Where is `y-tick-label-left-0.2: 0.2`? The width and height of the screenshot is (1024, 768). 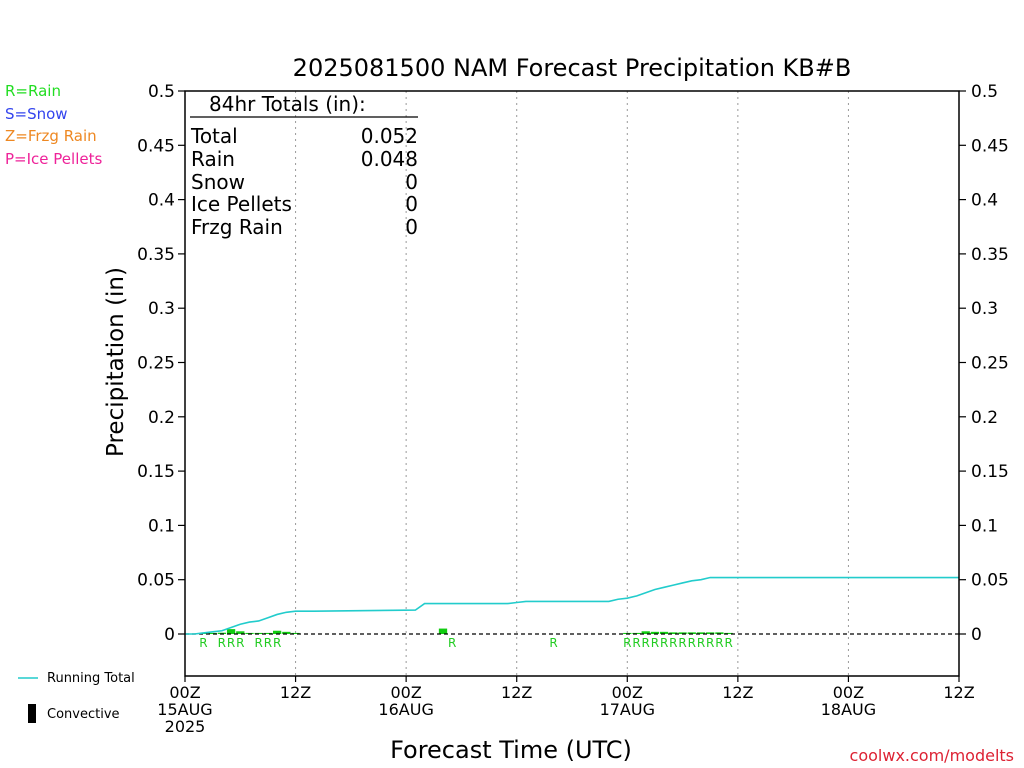
y-tick-label-left-0.2: 0.2 is located at coordinates (161, 418).